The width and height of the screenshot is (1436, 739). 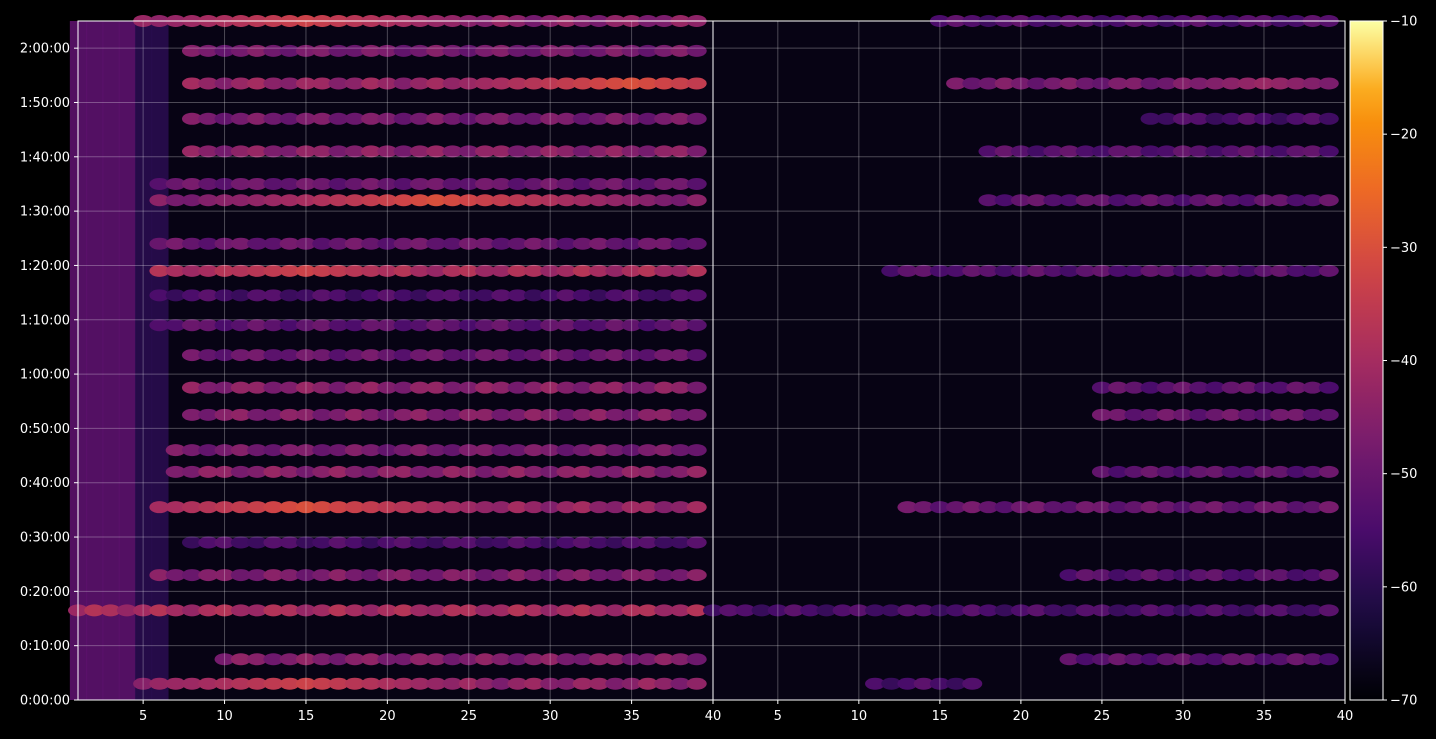 I want to click on colorbar: −10 −20 −30 −40 −50 −60 −70, so click(x=1383, y=362).